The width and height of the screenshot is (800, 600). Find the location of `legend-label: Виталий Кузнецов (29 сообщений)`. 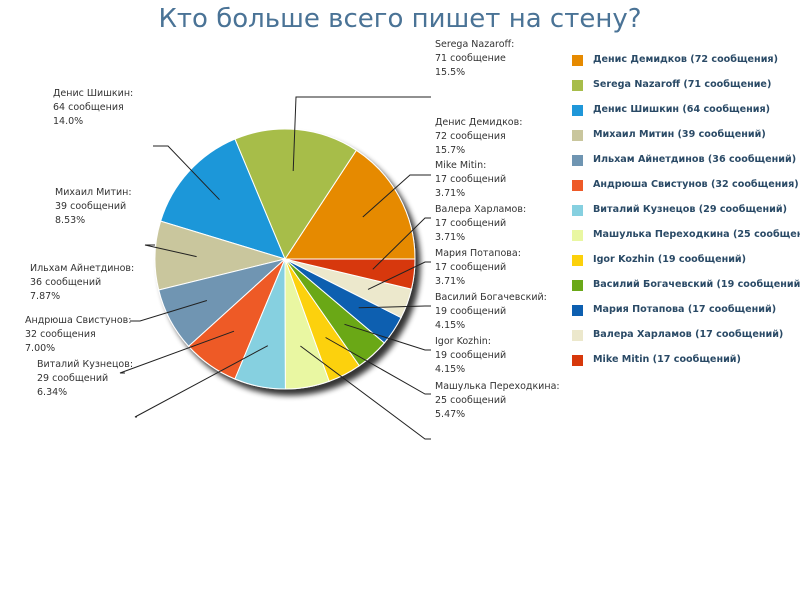

legend-label: Виталий Кузнецов (29 сообщений) is located at coordinates (690, 209).